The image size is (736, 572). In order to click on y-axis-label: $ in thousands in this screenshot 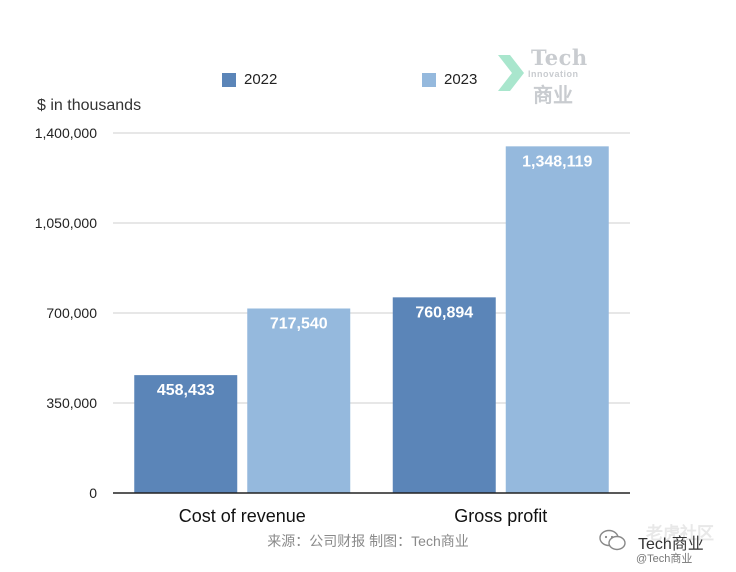, I will do `click(89, 105)`.